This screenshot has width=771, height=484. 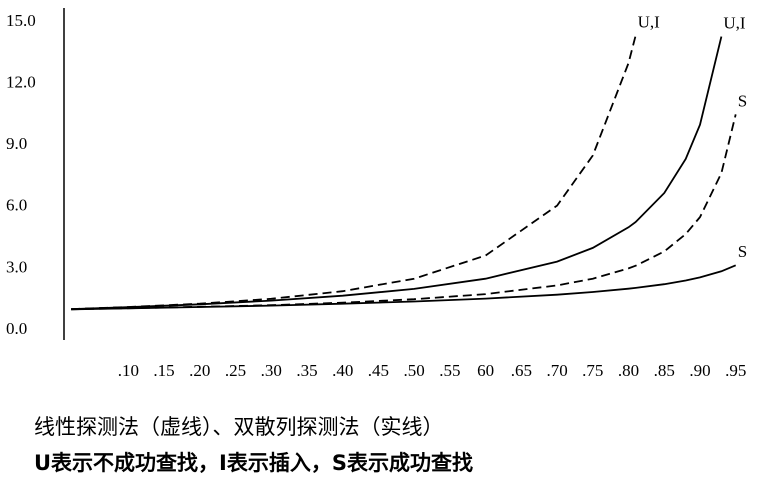 I want to click on x-tick-label: .50, so click(x=414, y=370).